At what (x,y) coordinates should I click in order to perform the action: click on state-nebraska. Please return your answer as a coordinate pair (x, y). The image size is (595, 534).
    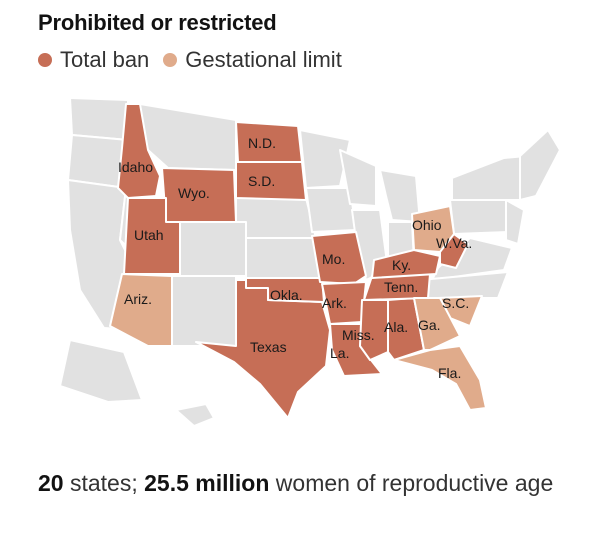
    Looking at the image, I should click on (276, 218).